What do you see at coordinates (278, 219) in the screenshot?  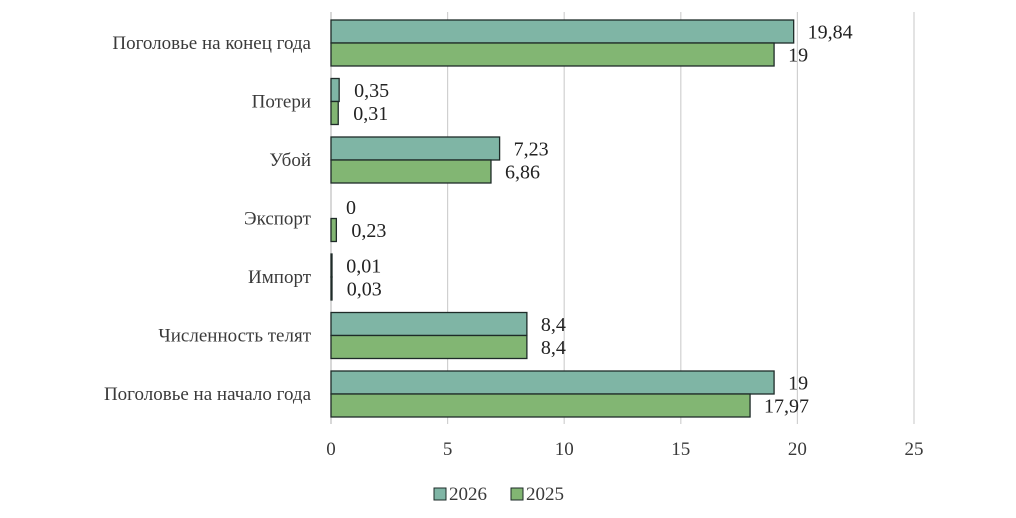 I see `category-label: Экспорт` at bounding box center [278, 219].